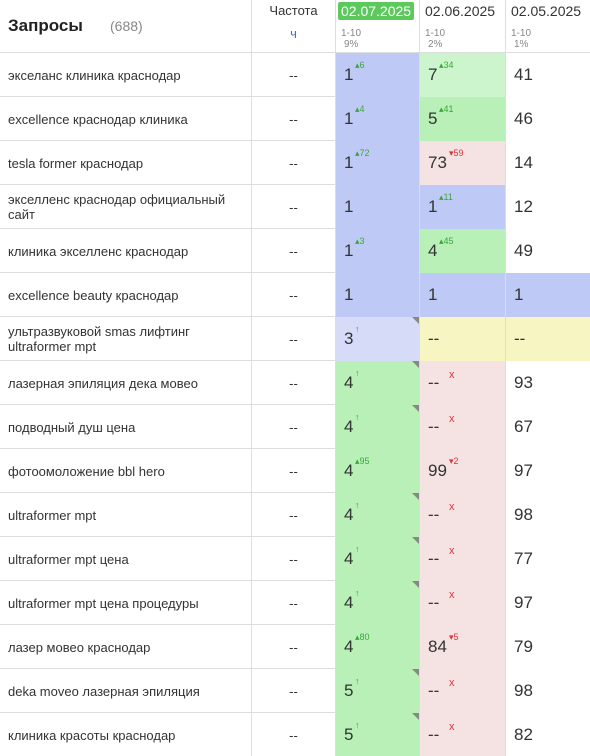 The height and width of the screenshot is (756, 590). Describe the element at coordinates (295, 251) in the screenshot. I see `table-row: клиника экселленс краснодар -- 1 ▴3 4 ▴45 49` at that location.